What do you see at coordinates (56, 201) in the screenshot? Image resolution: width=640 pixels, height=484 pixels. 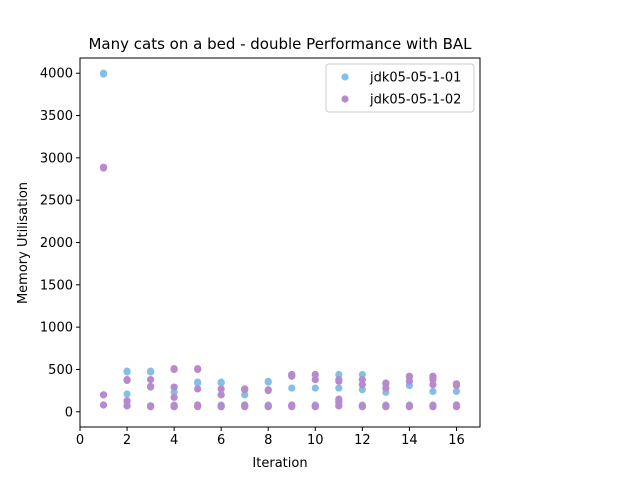 I see `y-tick-label: 2500` at bounding box center [56, 201].